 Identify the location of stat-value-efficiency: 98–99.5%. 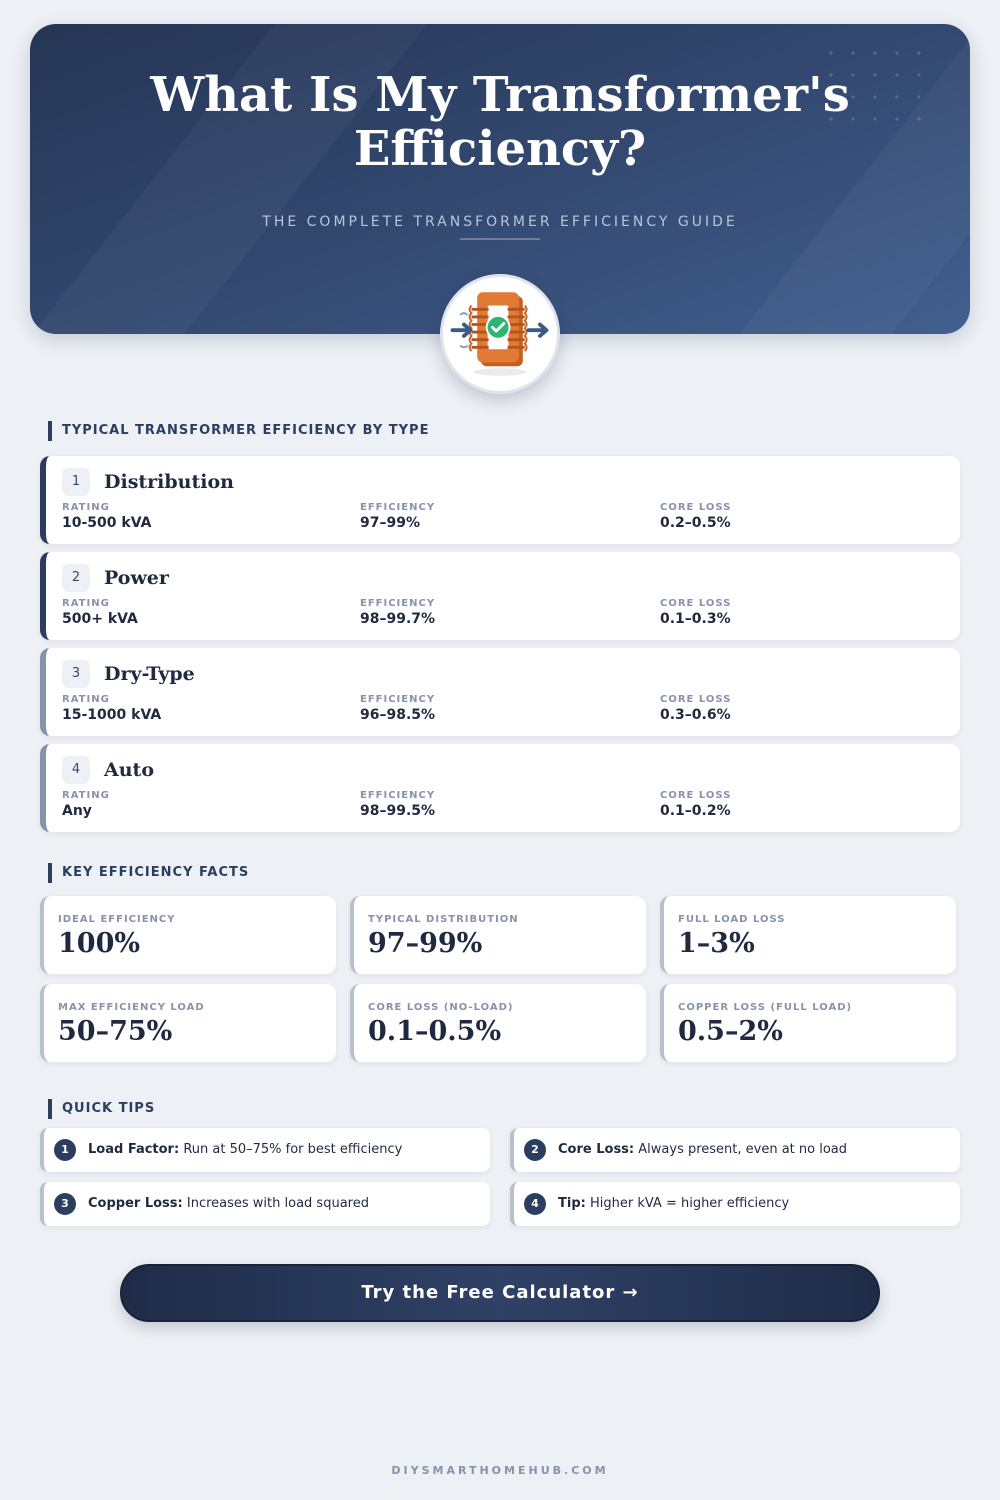
(398, 811).